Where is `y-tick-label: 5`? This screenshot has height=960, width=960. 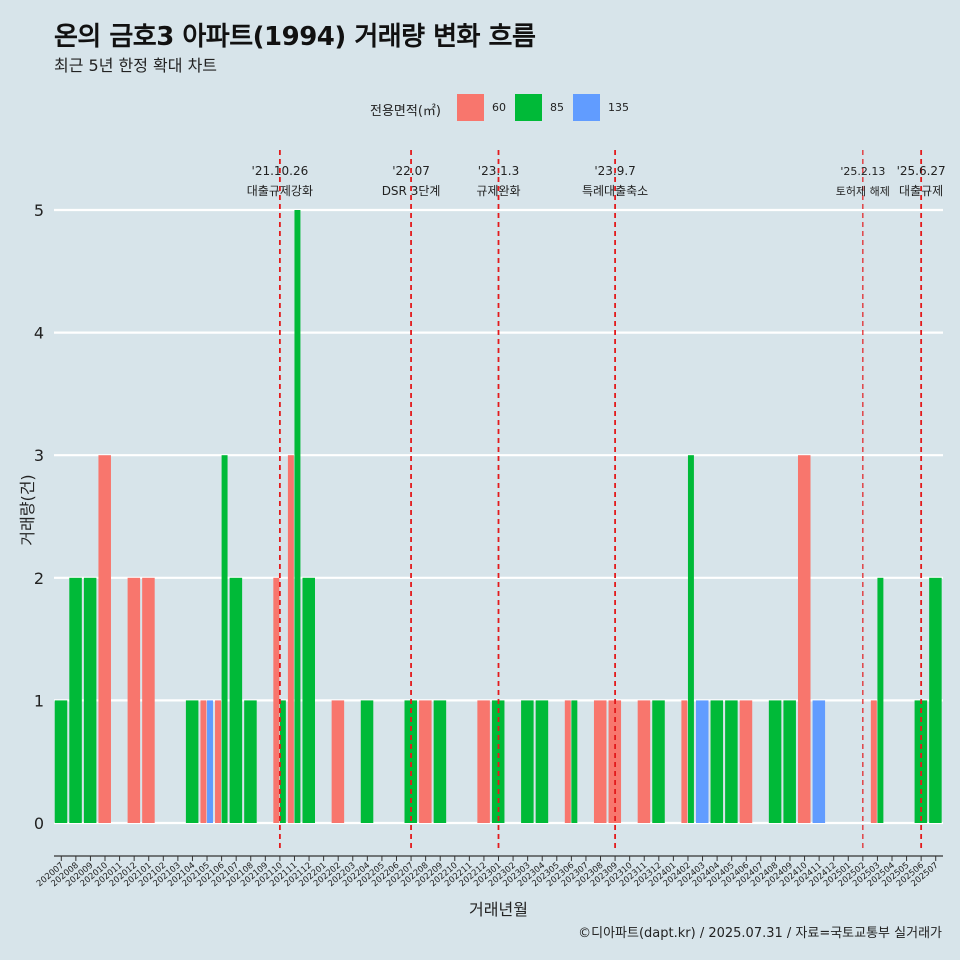
y-tick-label: 5 is located at coordinates (39, 210).